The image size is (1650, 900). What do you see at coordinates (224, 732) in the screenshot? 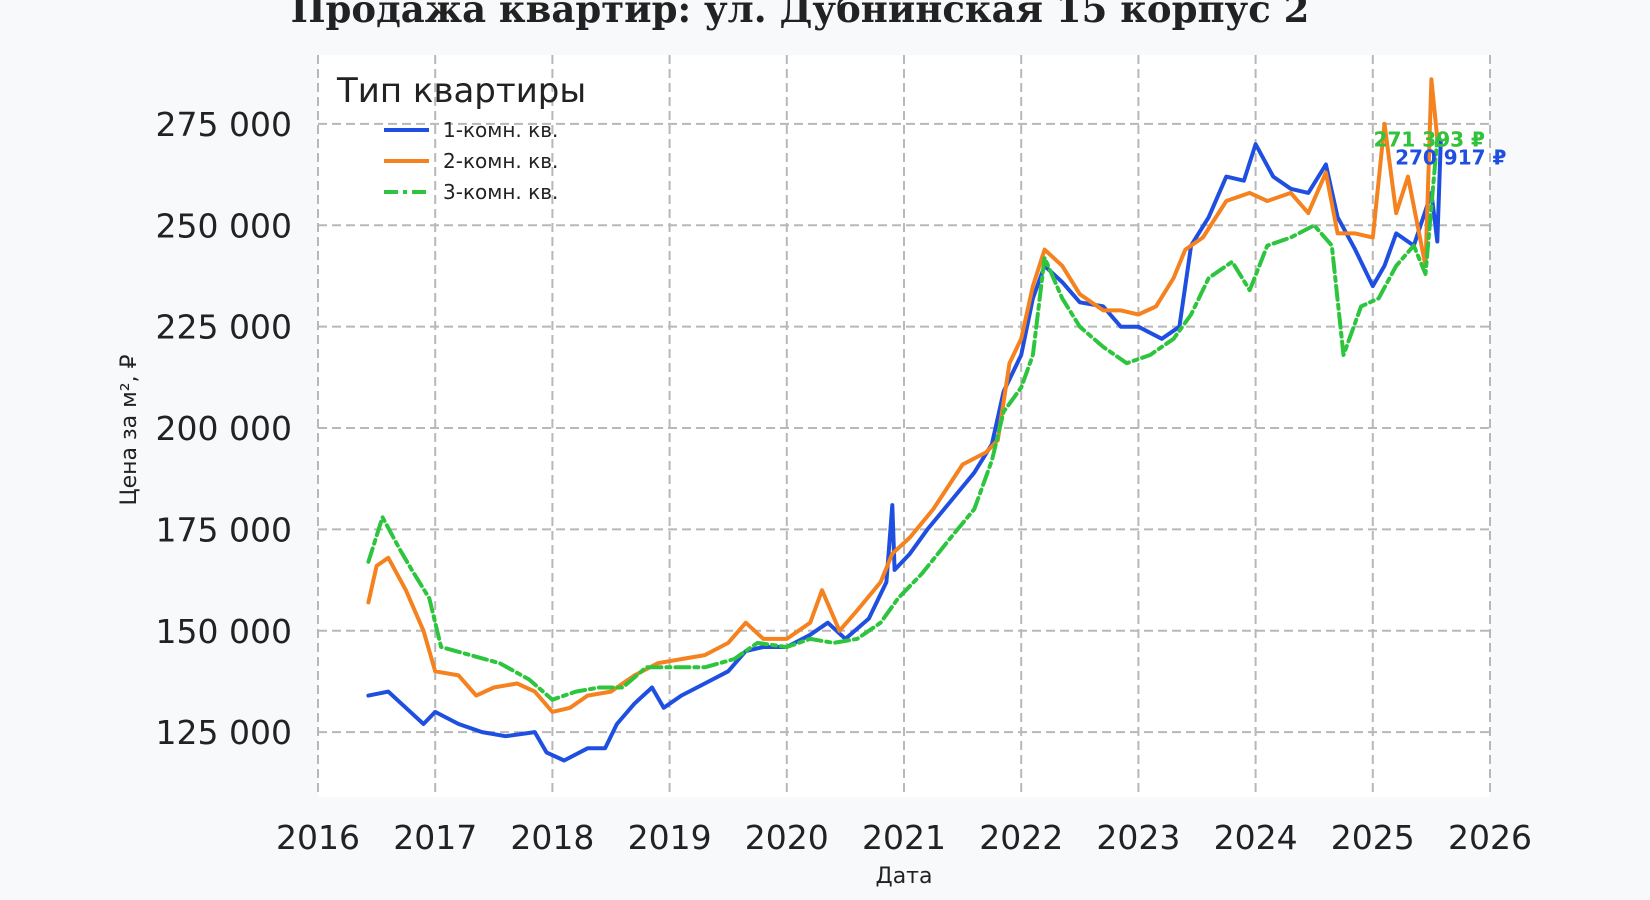
I see `y-tick-label: 125 000` at bounding box center [224, 732].